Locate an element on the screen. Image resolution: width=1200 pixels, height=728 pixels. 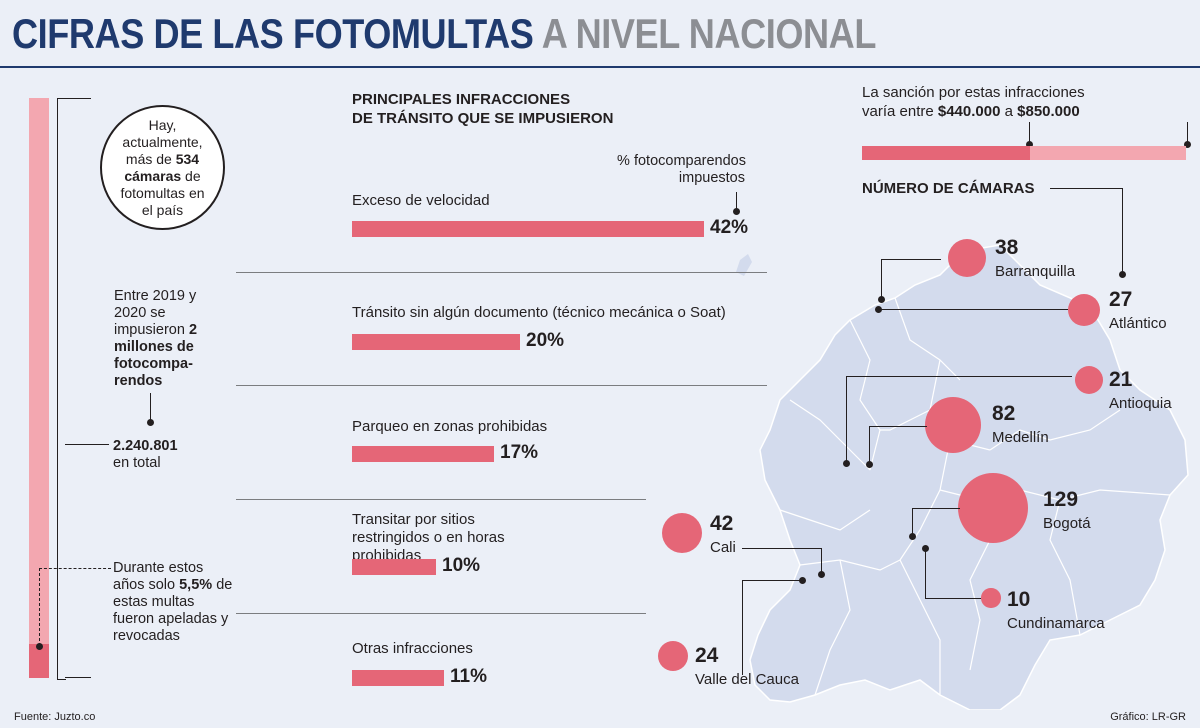
sanction-min: $440.000 is located at coordinates (969, 111).